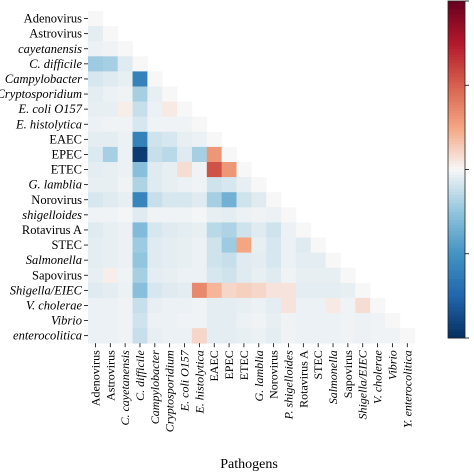 This screenshot has height=474, width=474. I want to click on column-label: EPEC, so click(229, 364).